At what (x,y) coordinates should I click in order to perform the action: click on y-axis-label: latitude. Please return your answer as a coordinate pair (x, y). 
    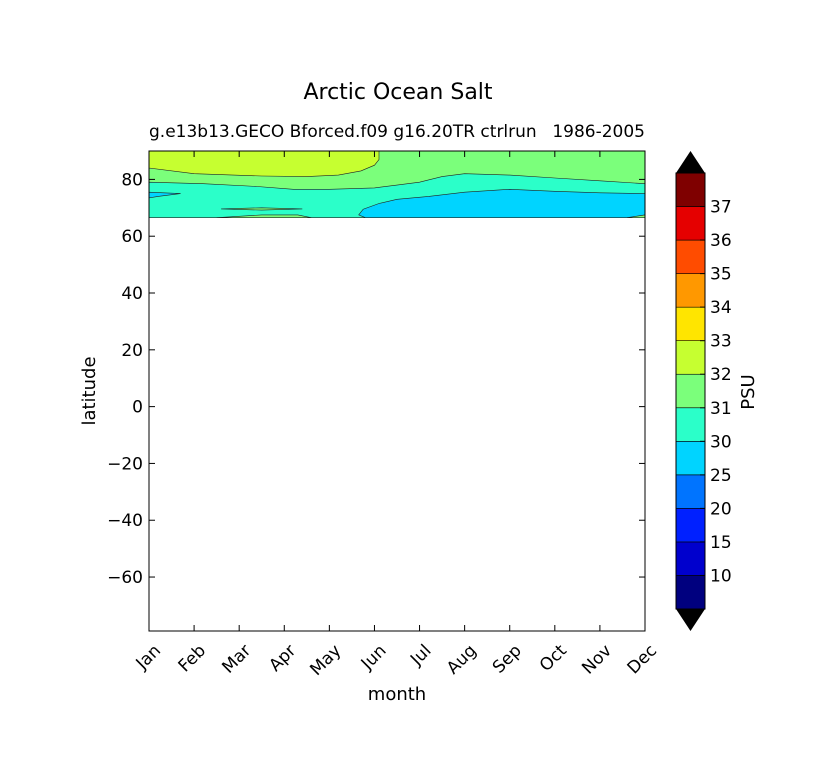
    Looking at the image, I should click on (89, 390).